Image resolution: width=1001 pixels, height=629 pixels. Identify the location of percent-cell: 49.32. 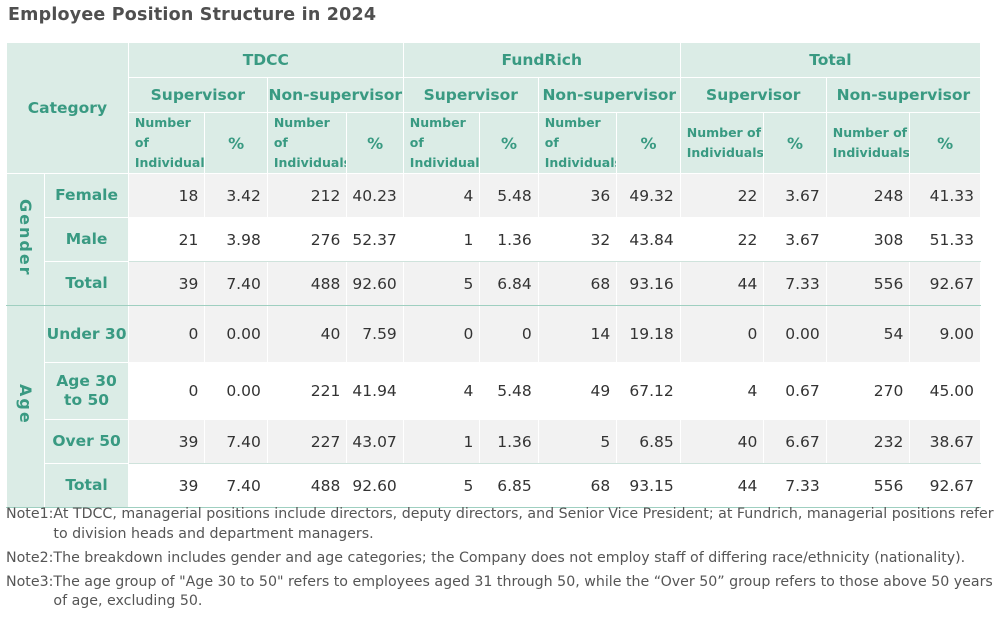
(648, 195).